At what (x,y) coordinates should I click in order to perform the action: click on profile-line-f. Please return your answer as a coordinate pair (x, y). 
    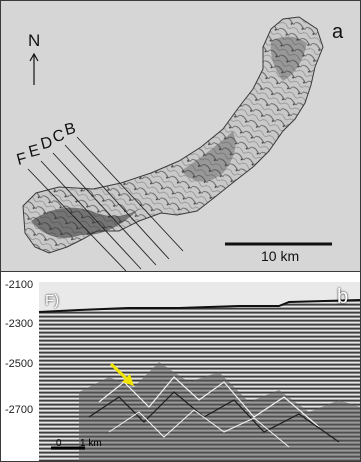
    Looking at the image, I should click on (77, 219).